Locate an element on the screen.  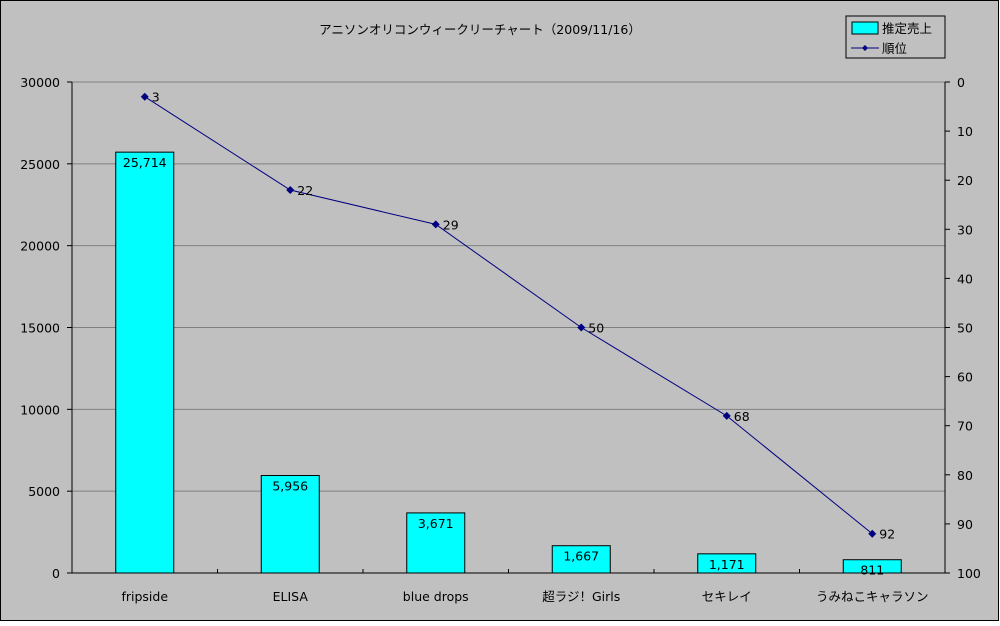
y-right-tick-label: 50 is located at coordinates (965, 328).